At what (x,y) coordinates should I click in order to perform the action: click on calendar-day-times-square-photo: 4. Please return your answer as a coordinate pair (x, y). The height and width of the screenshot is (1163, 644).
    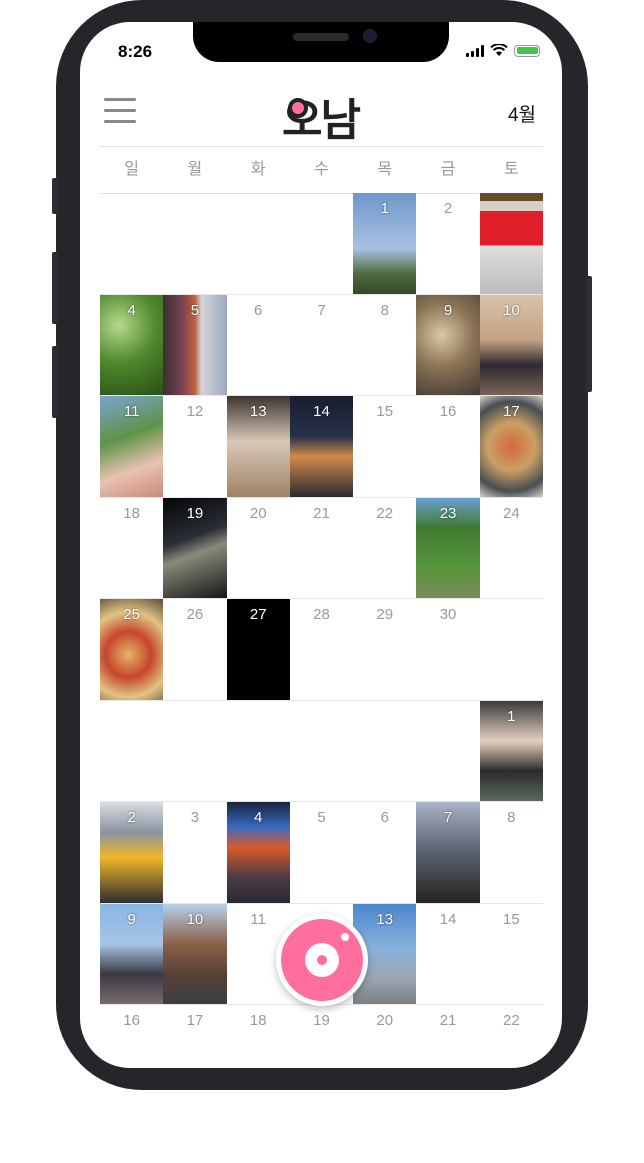
    Looking at the image, I should click on (258, 852).